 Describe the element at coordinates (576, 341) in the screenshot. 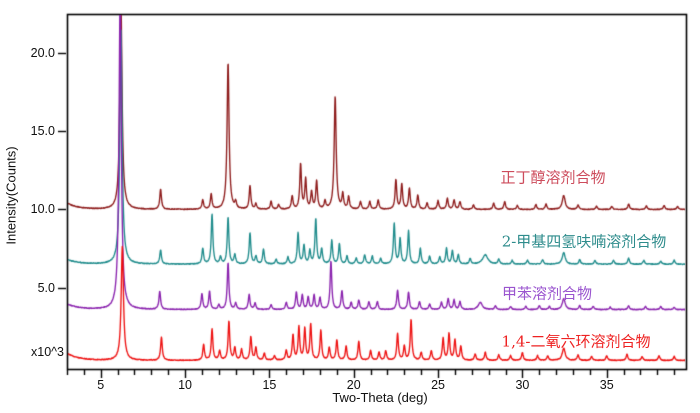

I see `series-label: 1,4-二氧六环溶剂合物` at that location.